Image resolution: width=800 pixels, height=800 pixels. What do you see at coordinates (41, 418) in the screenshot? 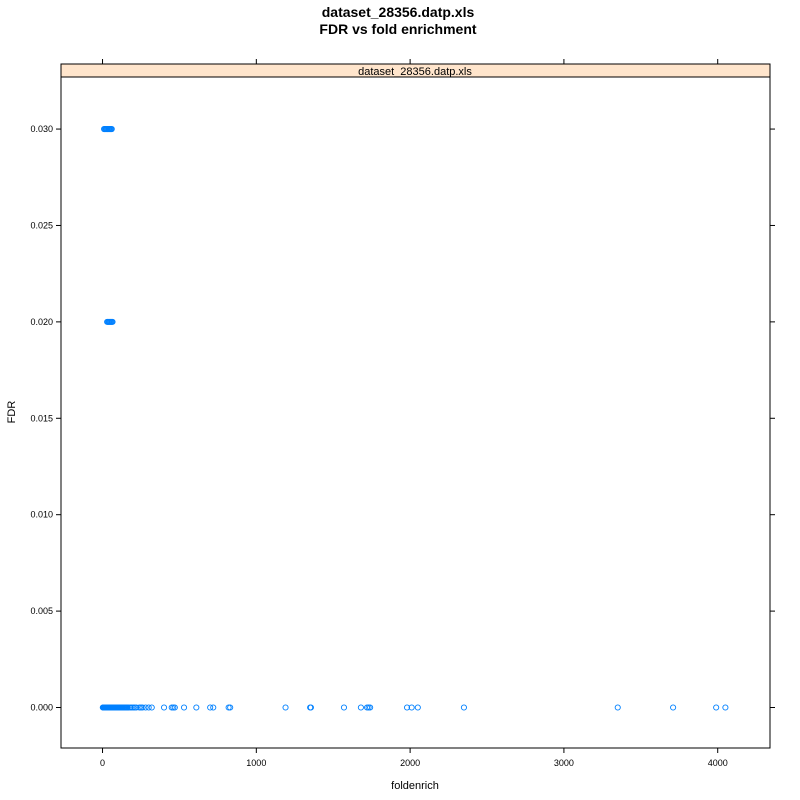
I see `y-tick-label: 0.015` at bounding box center [41, 418].